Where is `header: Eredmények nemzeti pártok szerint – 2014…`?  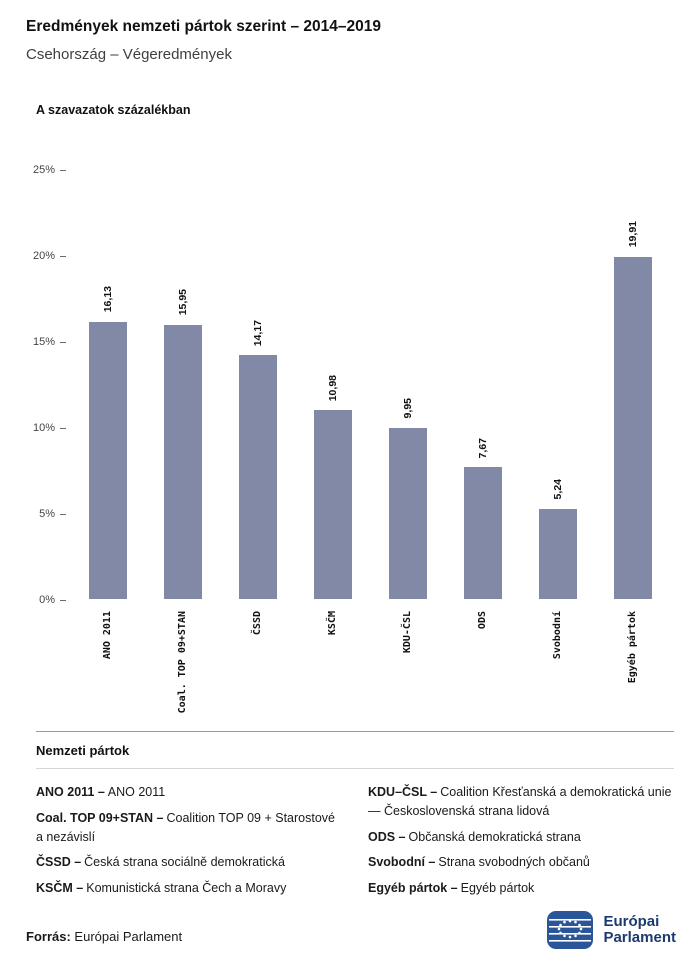
header: Eredmények nemzeti pártok szerint – 2014… is located at coordinates (350, 31).